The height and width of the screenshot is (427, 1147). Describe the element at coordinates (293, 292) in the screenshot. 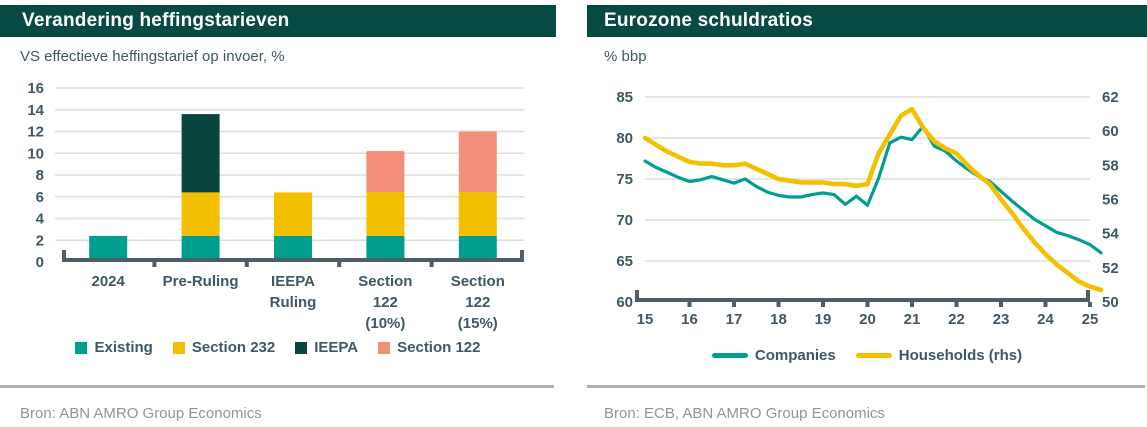

I see `bar-category-label: IEEPA Ruling` at that location.